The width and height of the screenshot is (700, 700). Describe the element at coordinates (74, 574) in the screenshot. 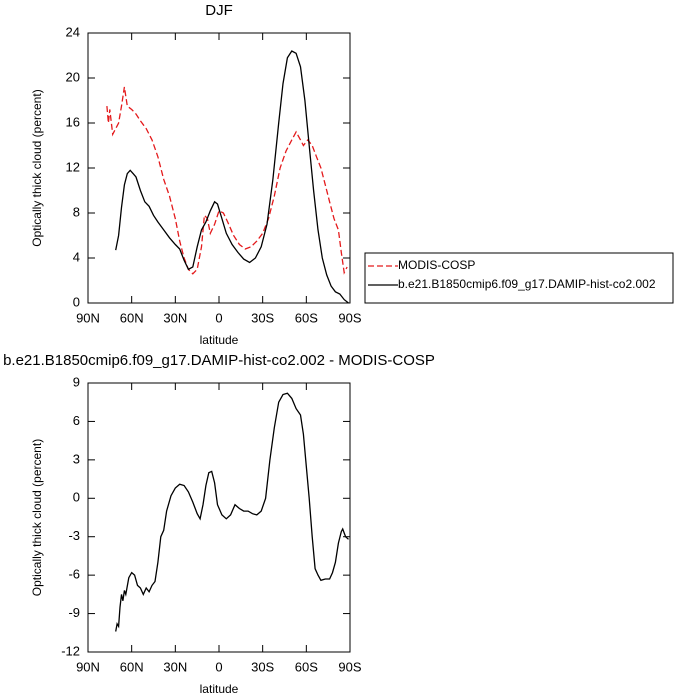

I see `y-tick-label: -6` at that location.